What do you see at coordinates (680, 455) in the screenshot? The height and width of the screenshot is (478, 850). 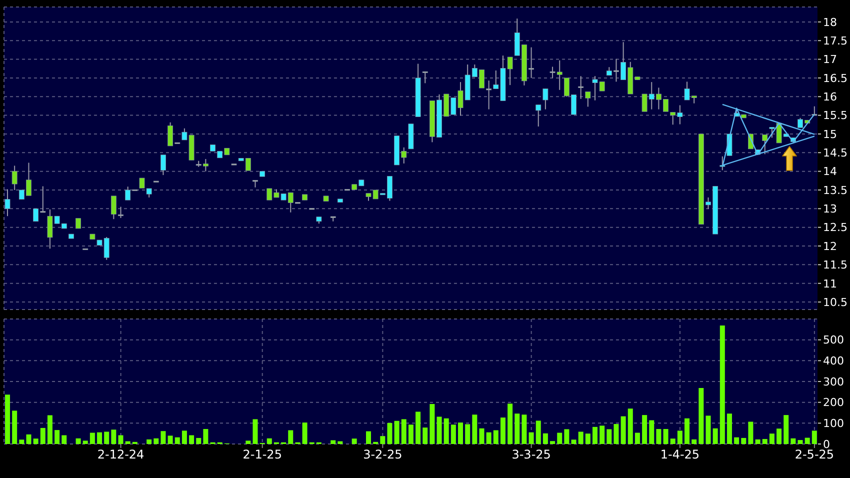 I see `x-tick-label: 1-4-25` at bounding box center [680, 455].